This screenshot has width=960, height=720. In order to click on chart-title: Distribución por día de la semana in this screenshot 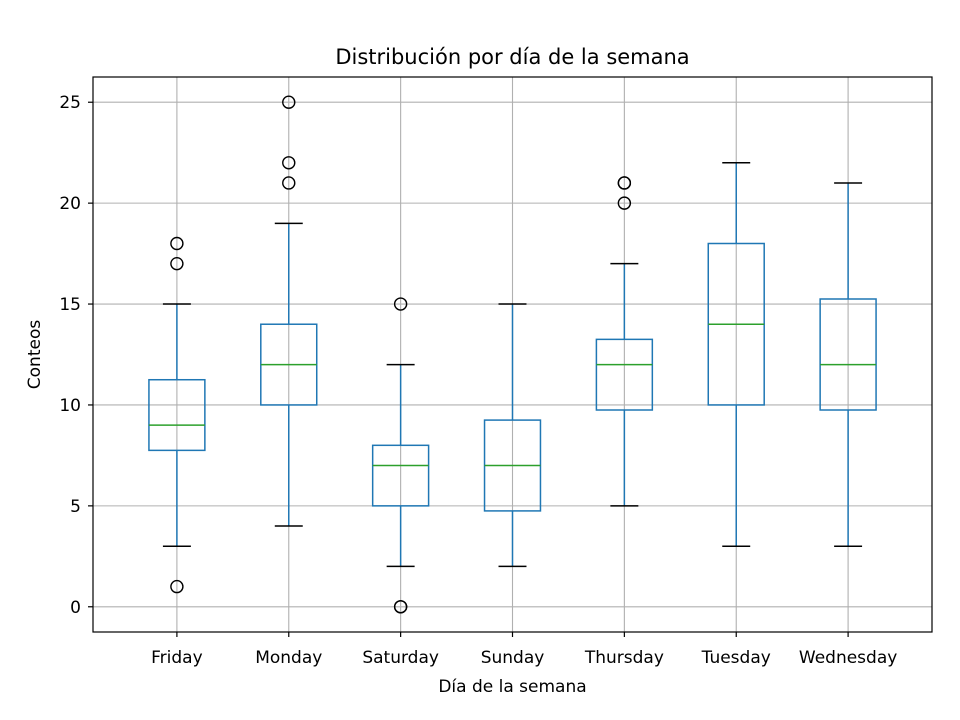, I will do `click(512, 57)`.